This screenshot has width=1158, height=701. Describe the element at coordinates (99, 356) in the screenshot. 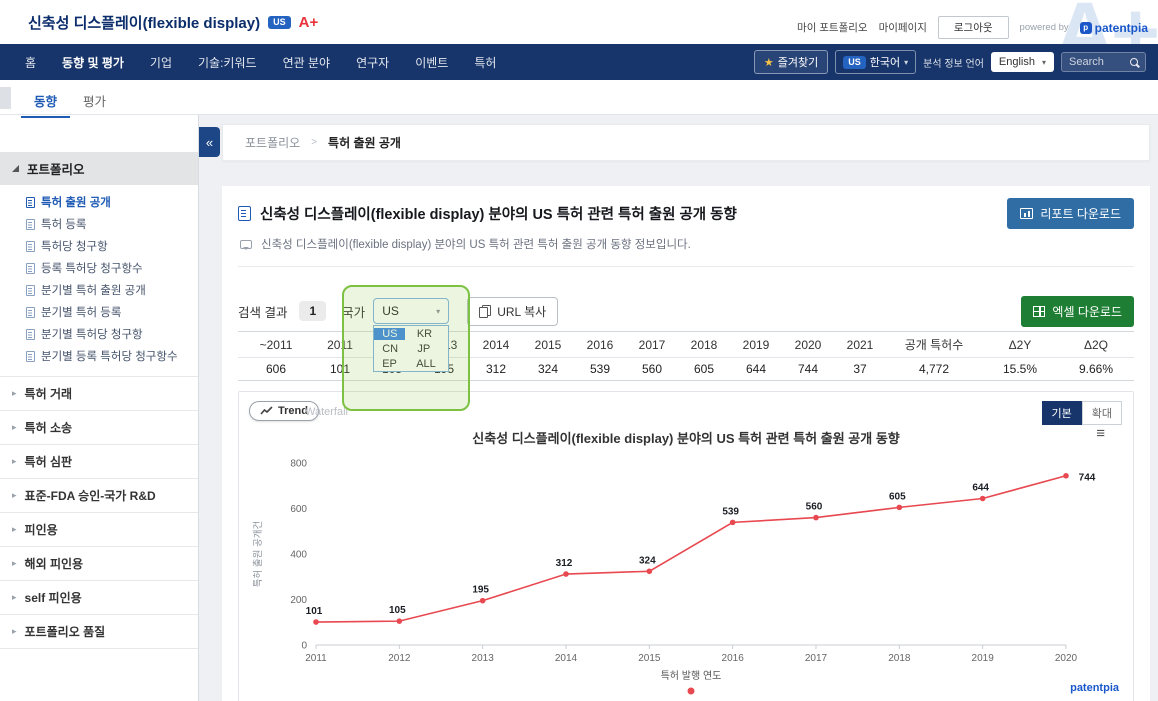

I see `sidebar-item-quarterly-claims-registered: 분기별 등록 특허당 청구항수` at that location.